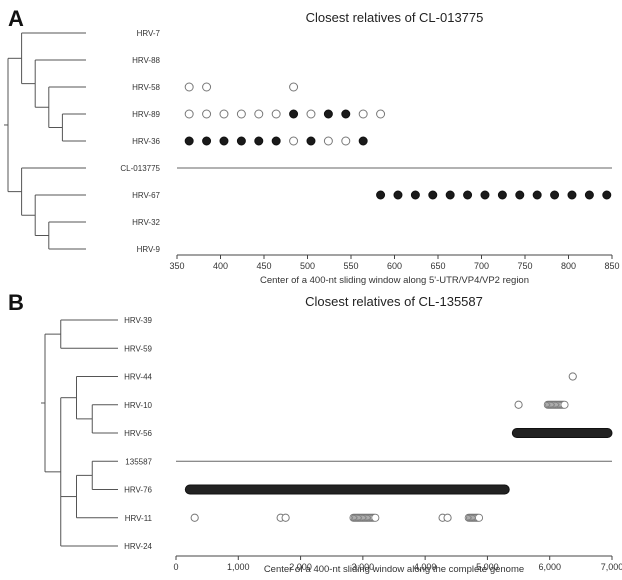  I want to click on row-label: HRV-10, so click(138, 405).